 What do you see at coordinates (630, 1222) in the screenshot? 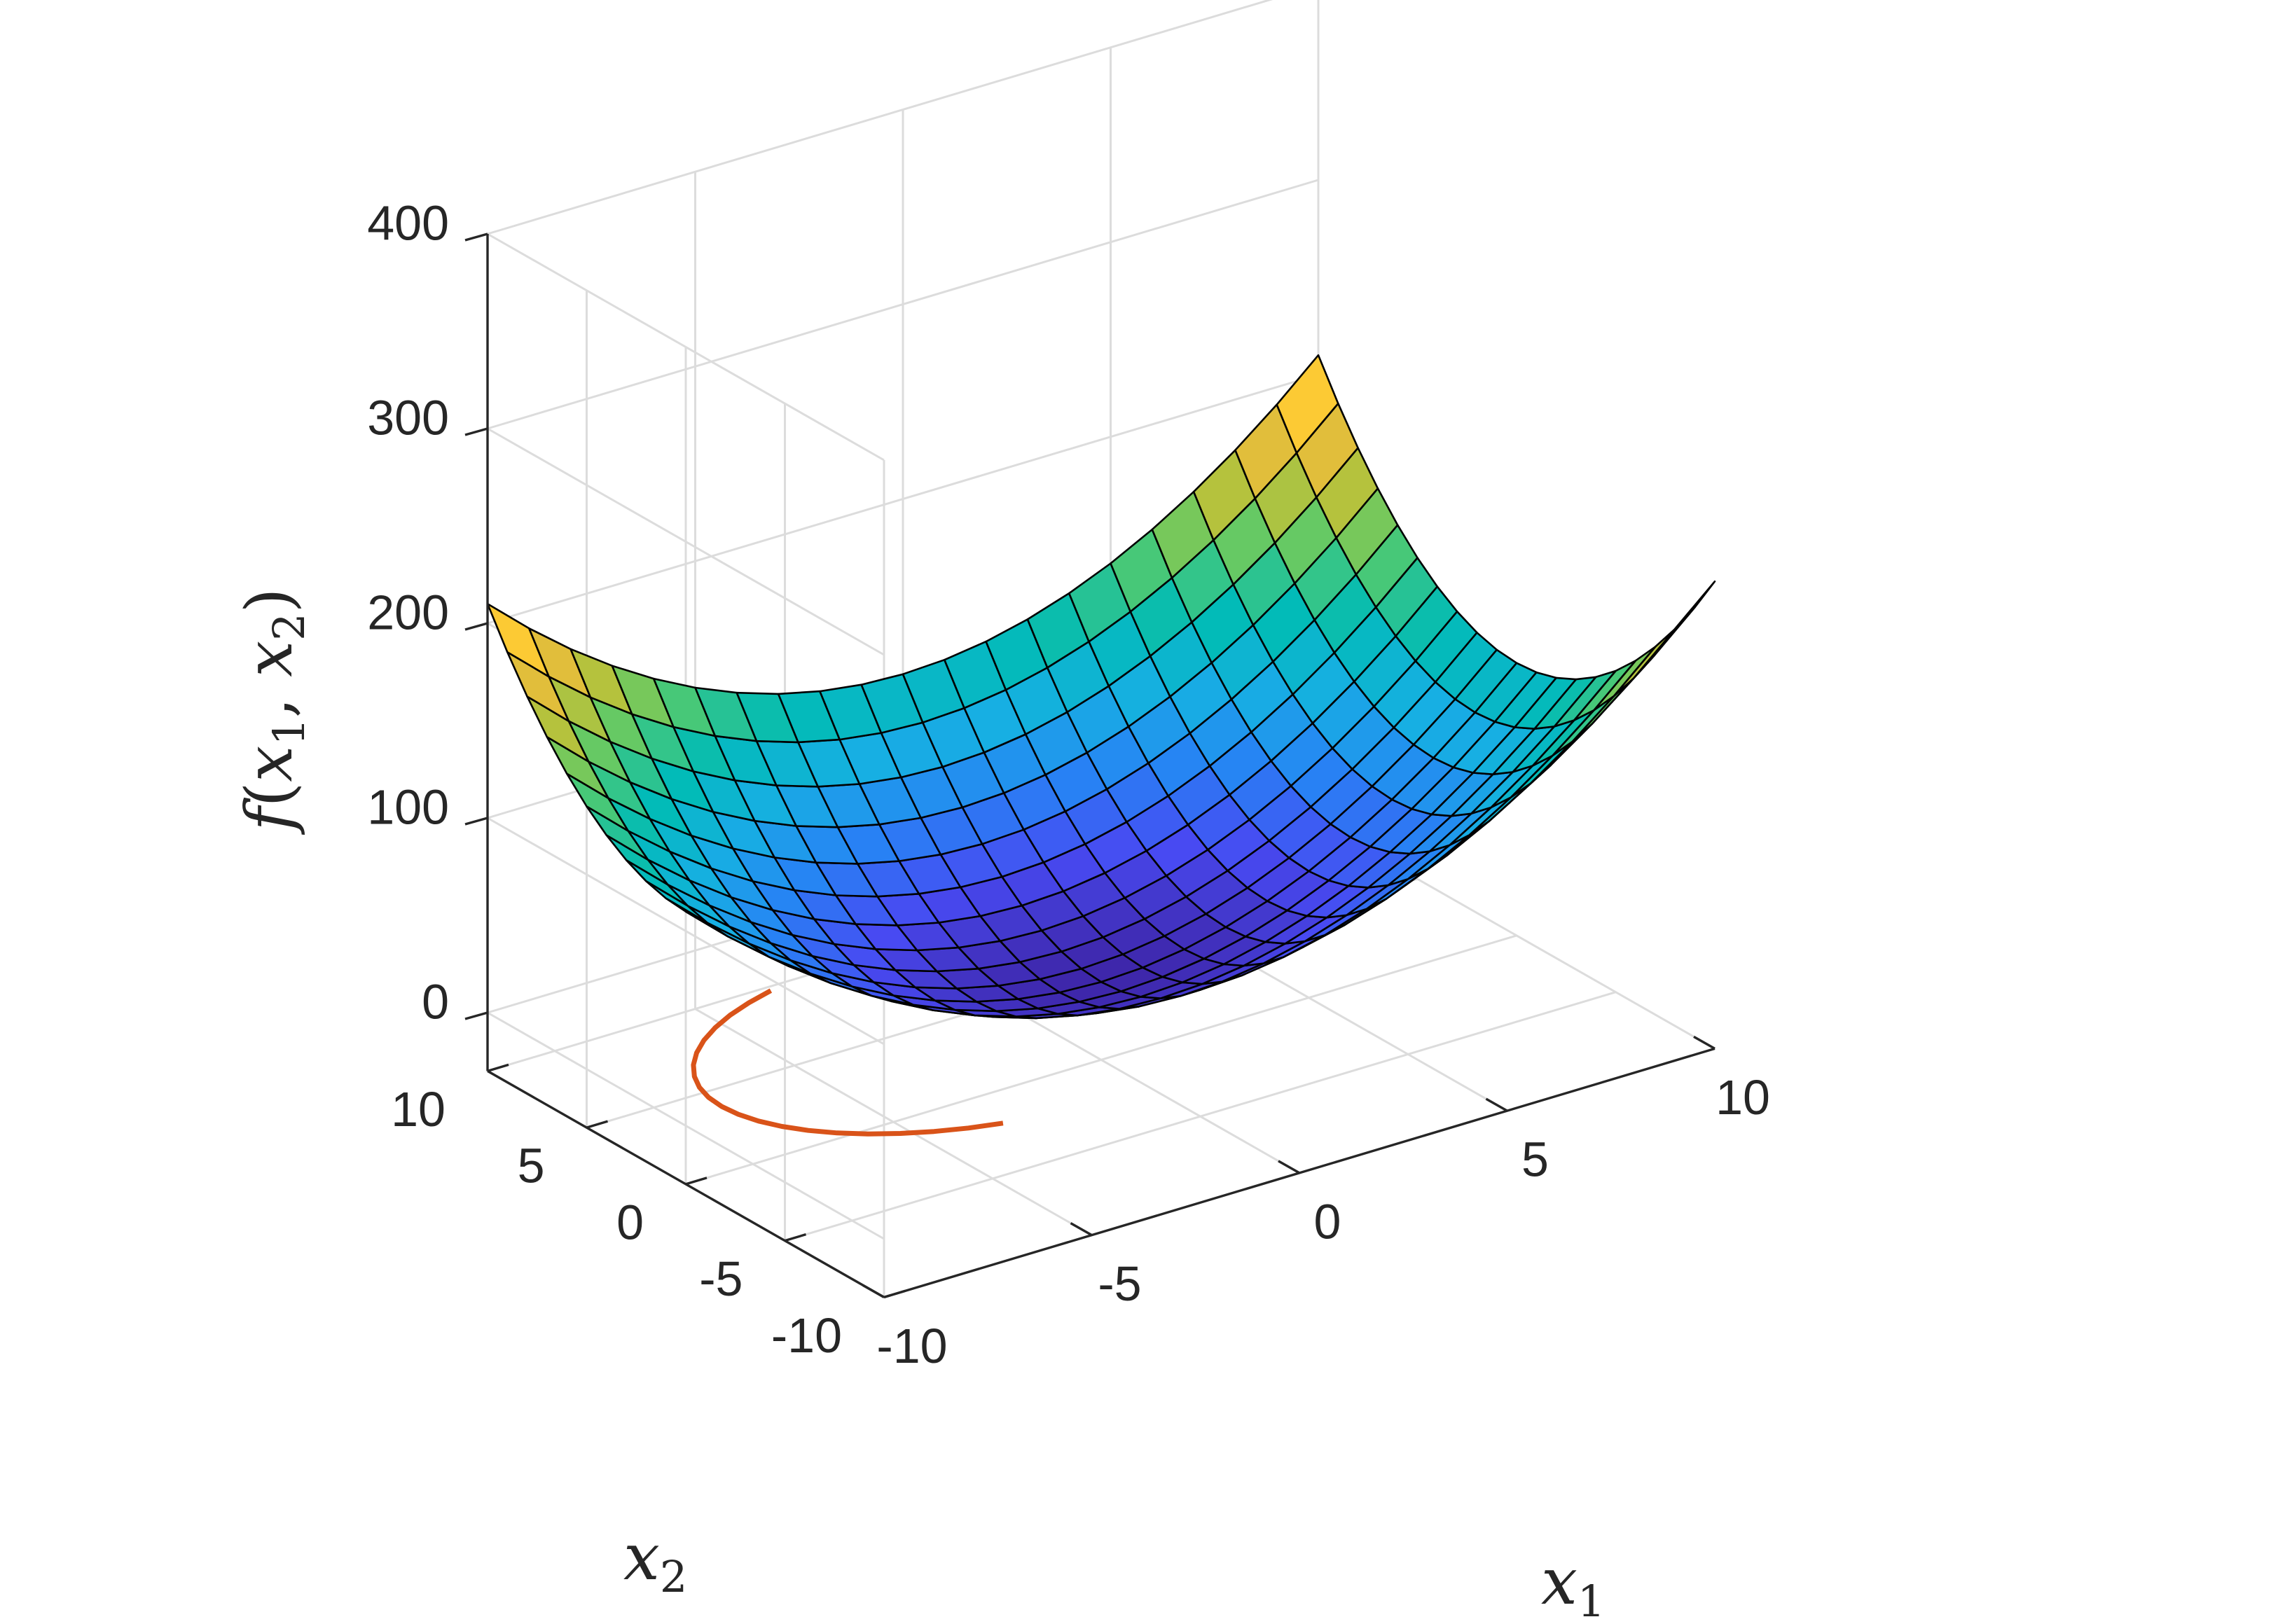
I see `x2-tick-label: 0` at bounding box center [630, 1222].